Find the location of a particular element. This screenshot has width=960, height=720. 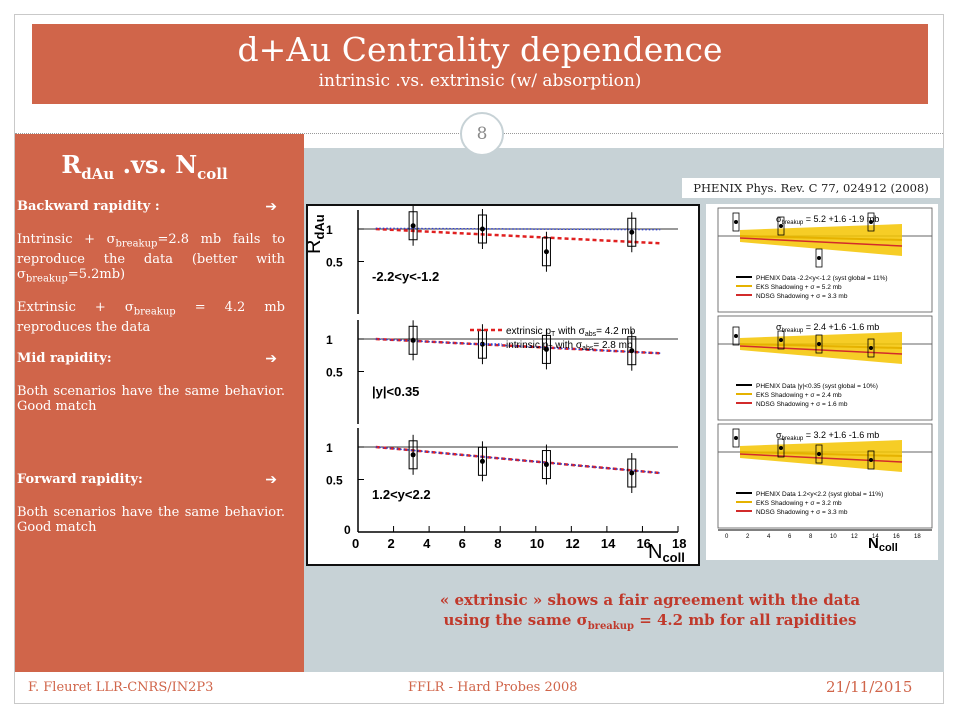

heading-n-sub: coll is located at coordinates (212, 173).